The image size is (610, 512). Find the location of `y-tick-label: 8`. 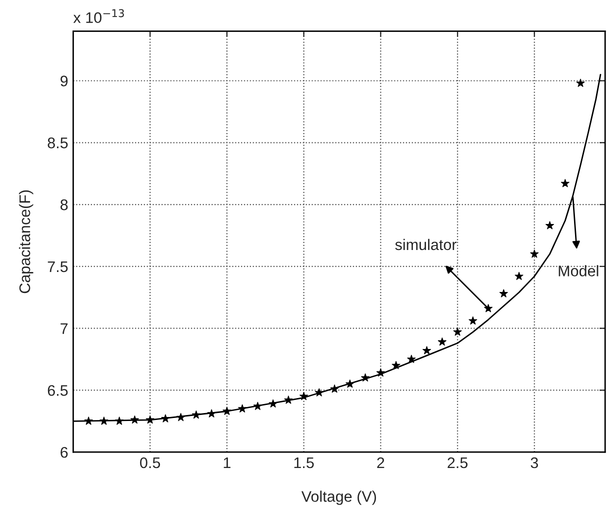

y-tick-label: 8 is located at coordinates (64, 204).